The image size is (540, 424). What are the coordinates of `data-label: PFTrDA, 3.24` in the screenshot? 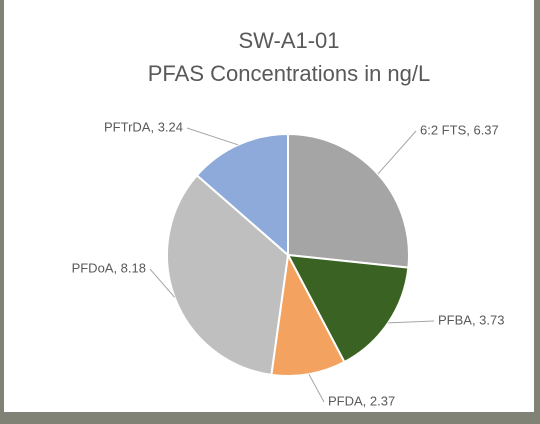 It's located at (143, 126).